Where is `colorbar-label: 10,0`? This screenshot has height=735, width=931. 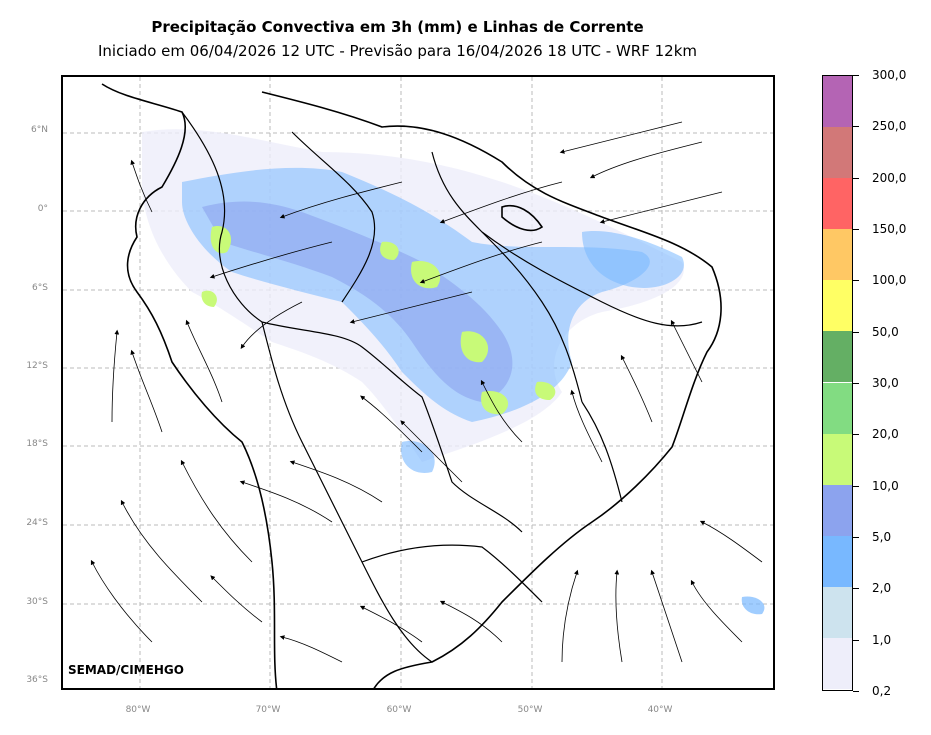
colorbar-label: 10,0 is located at coordinates (885, 485).